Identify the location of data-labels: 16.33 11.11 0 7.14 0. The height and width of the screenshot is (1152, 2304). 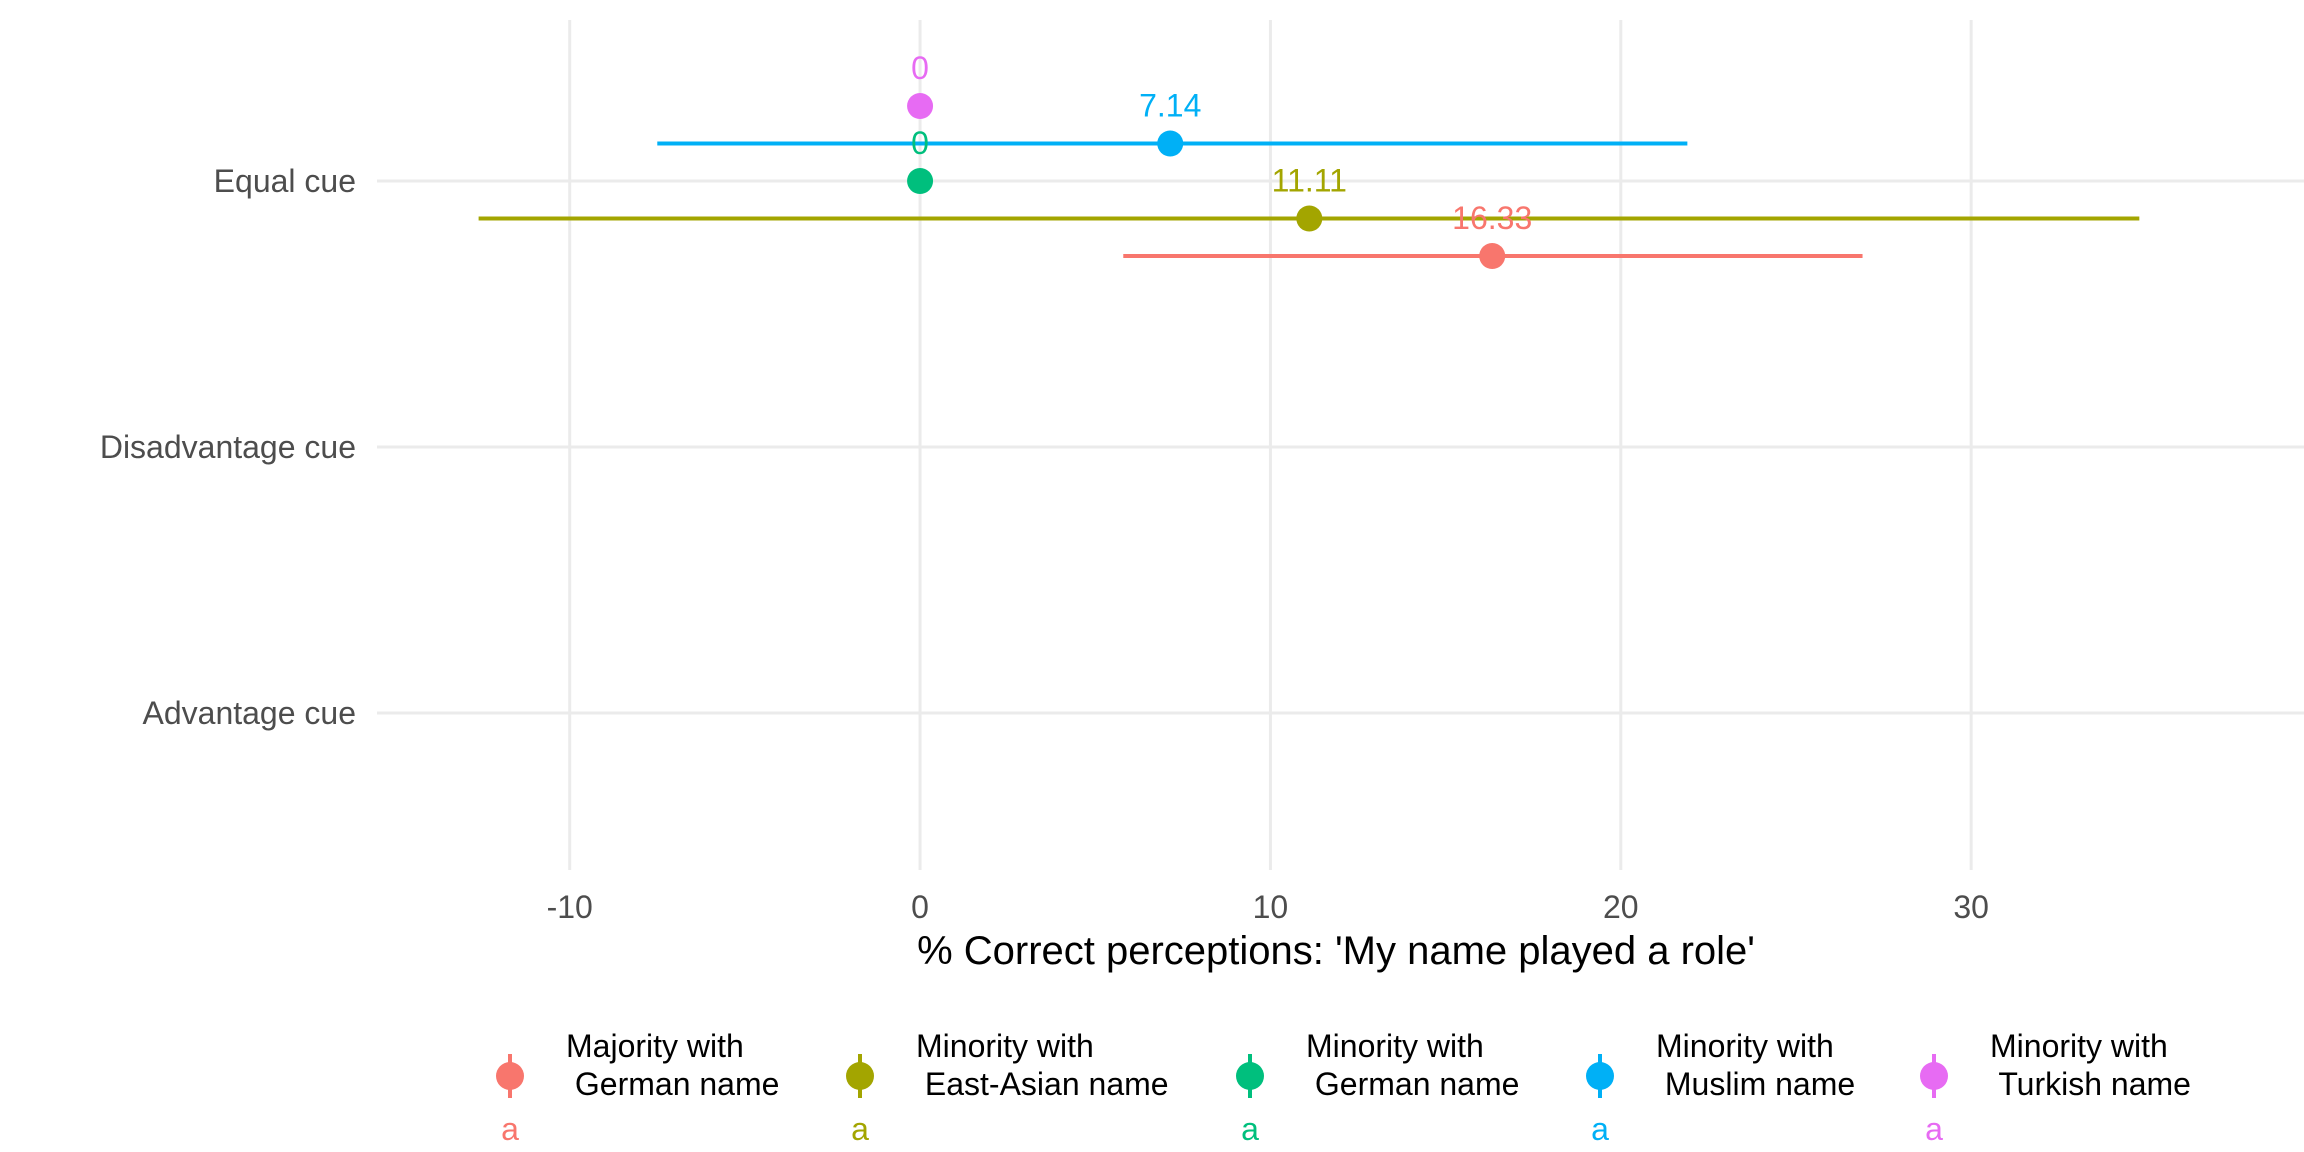
(1221, 143).